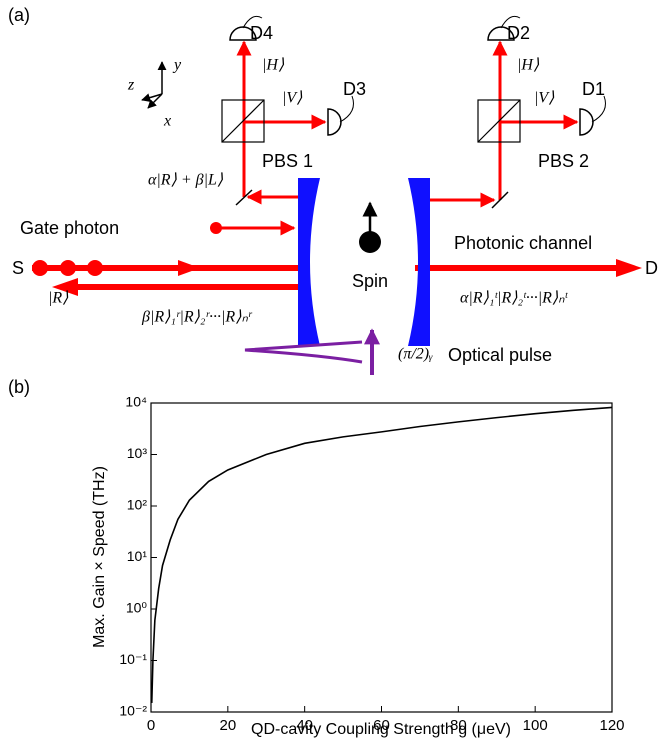 This screenshot has height=741, width=660. I want to click on pulse-label: Optical pulse, so click(500, 355).